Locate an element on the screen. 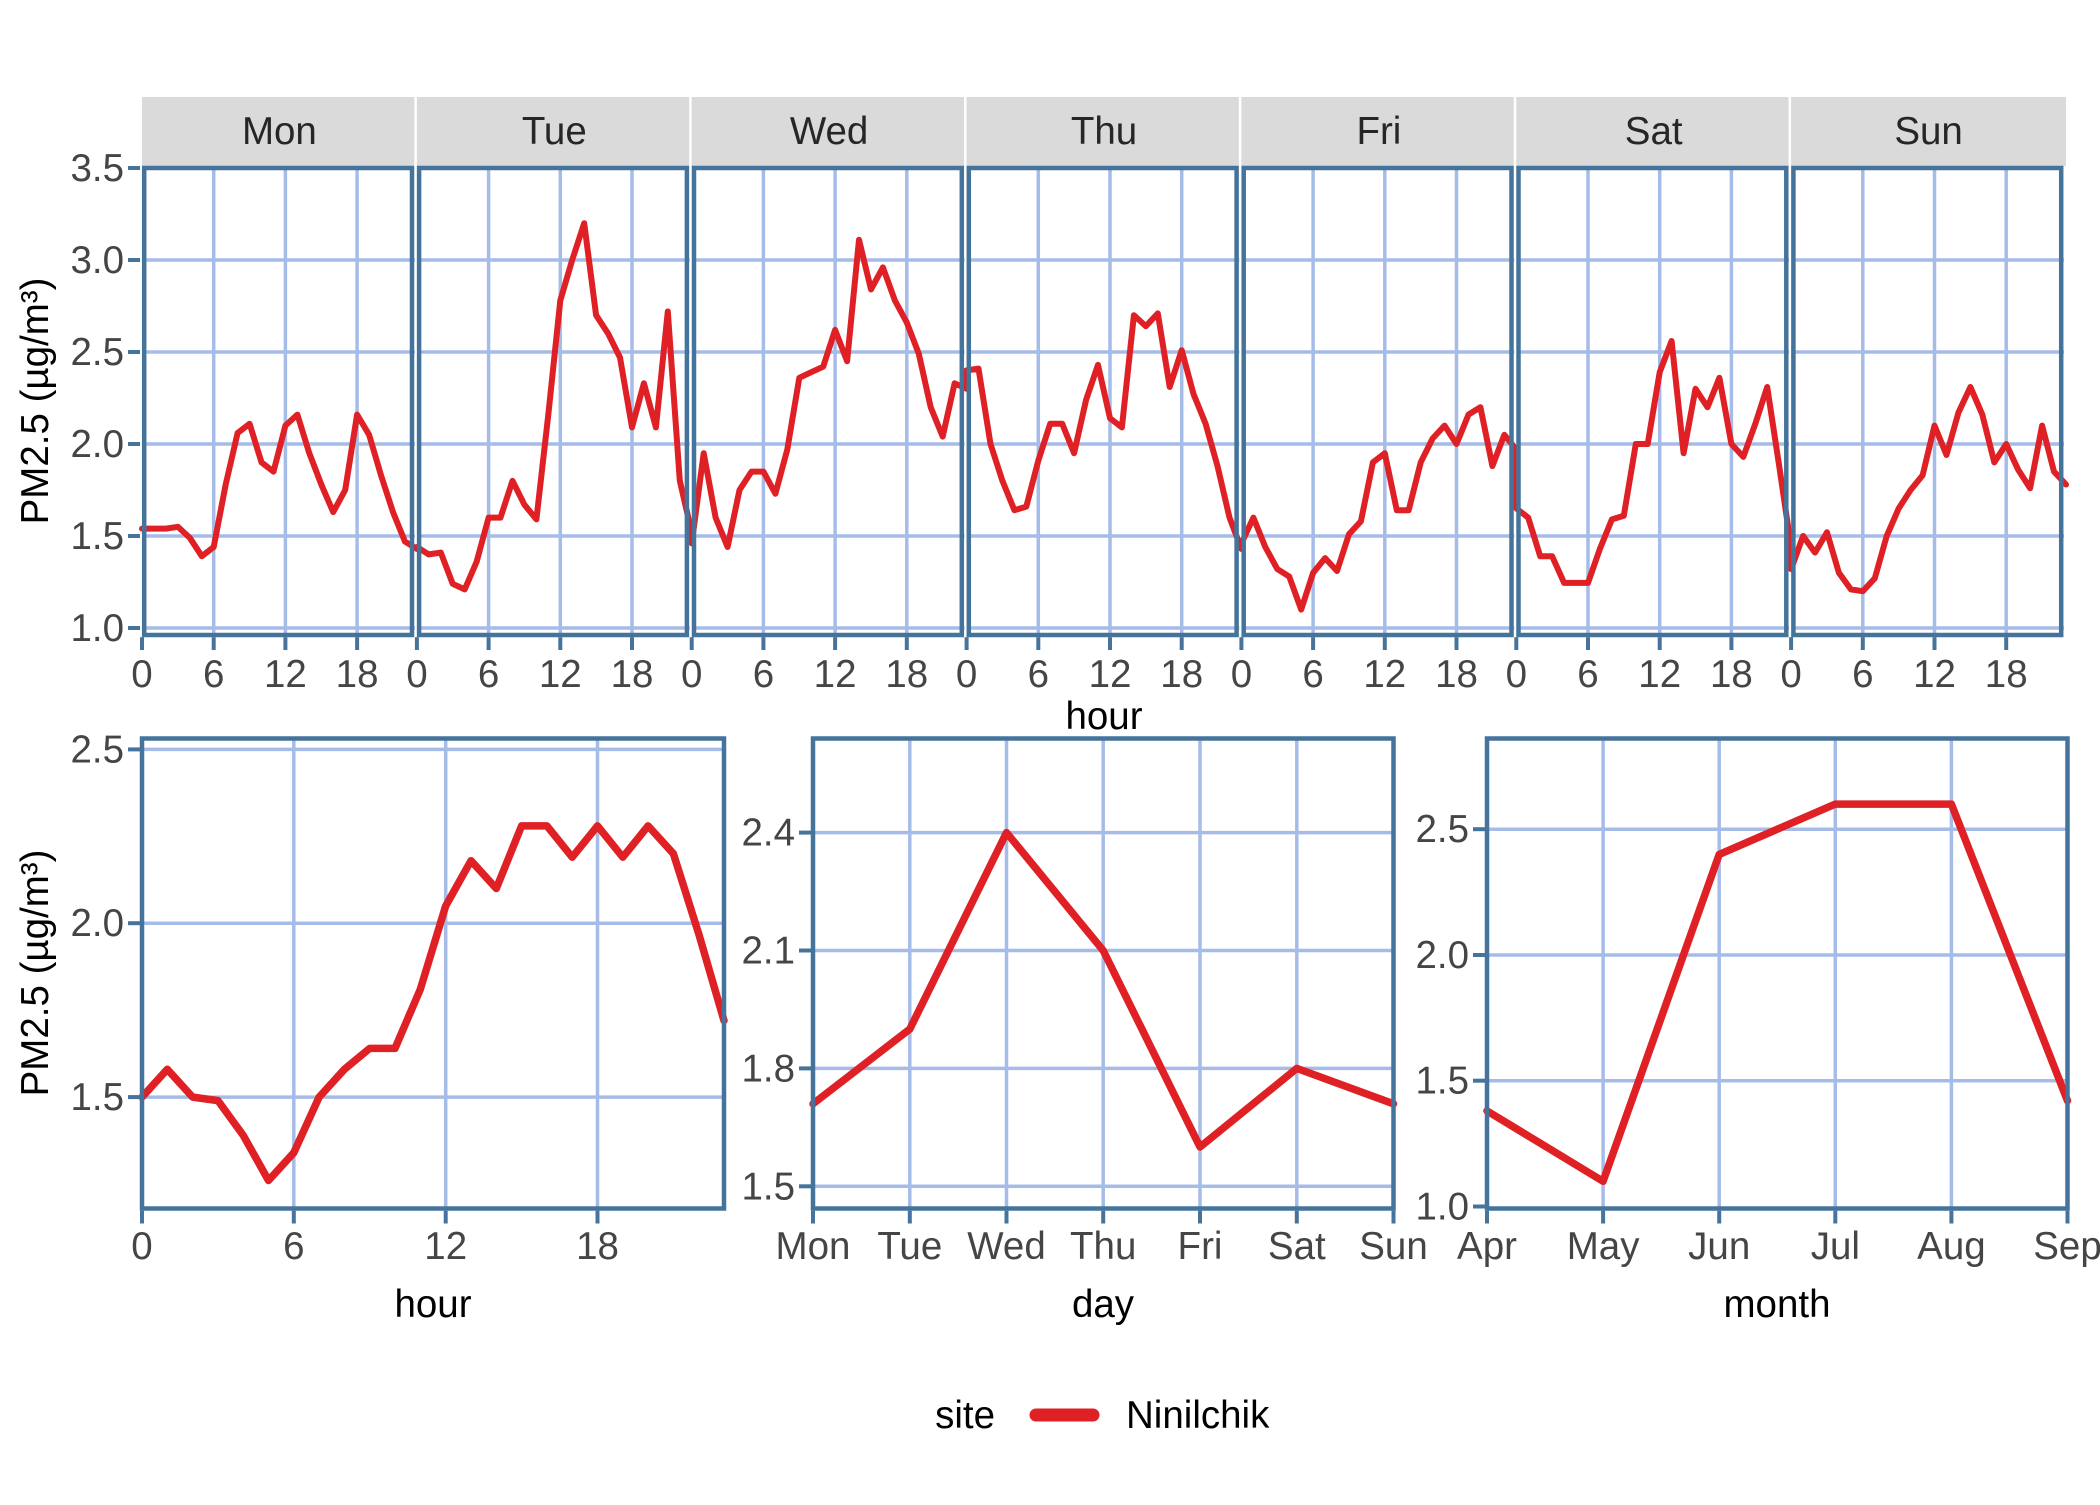  svg-text: Apr is located at coordinates (1487, 1246).